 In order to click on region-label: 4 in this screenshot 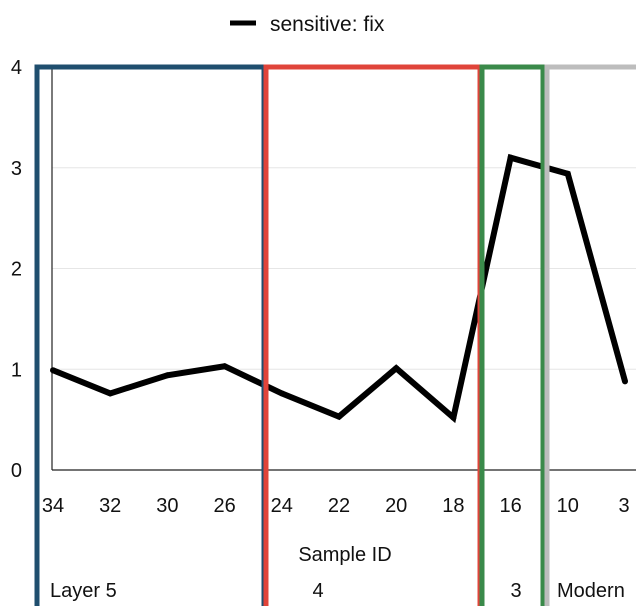, I will do `click(317, 591)`.